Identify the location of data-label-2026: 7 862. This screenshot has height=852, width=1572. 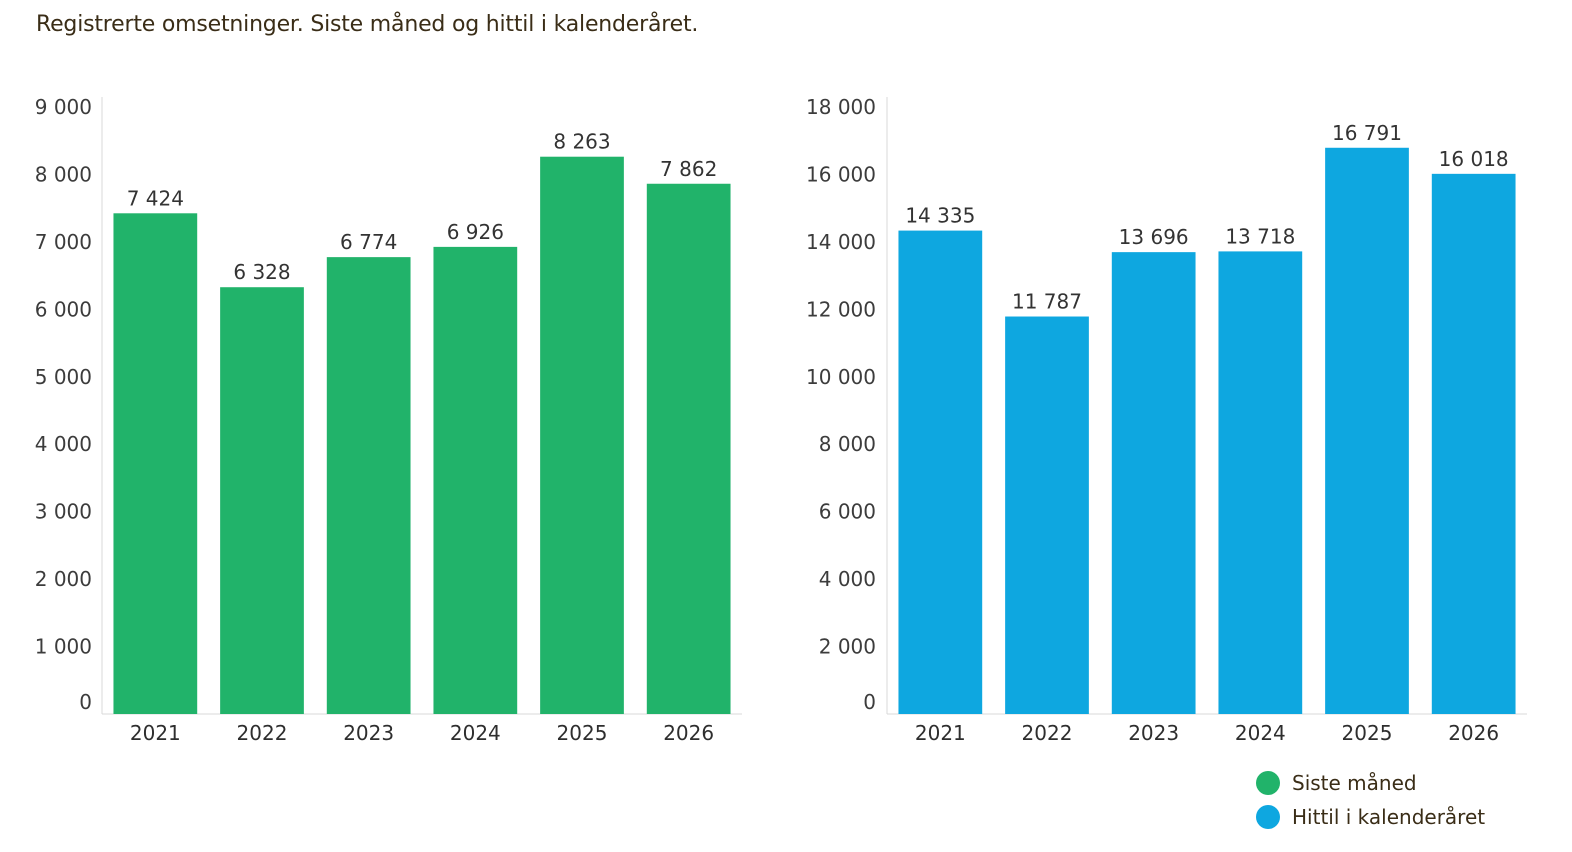
(688, 169).